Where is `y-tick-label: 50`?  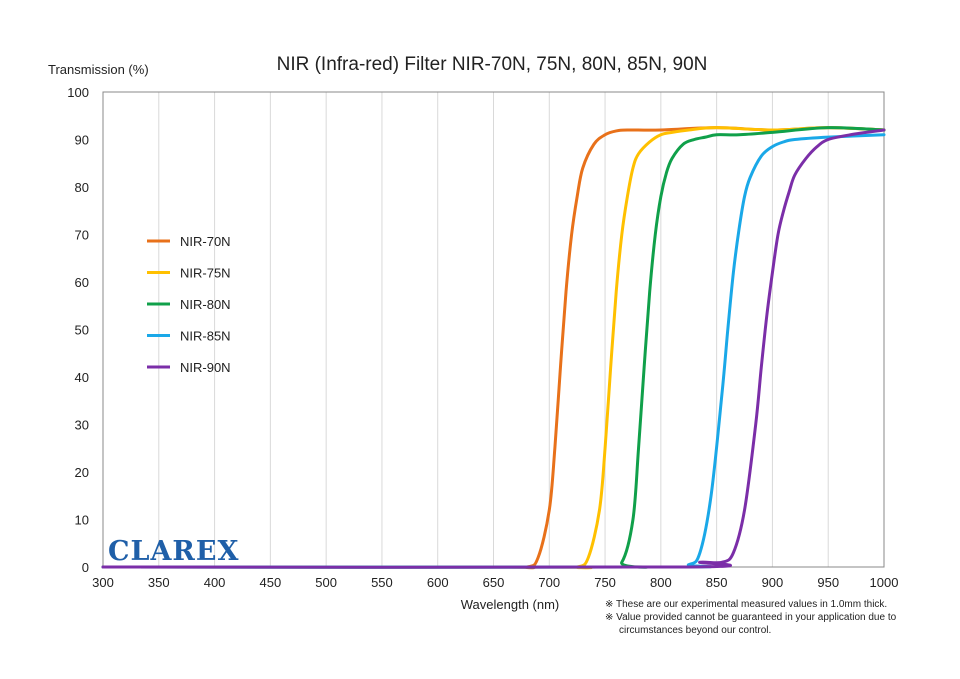
y-tick-label: 50 is located at coordinates (82, 330).